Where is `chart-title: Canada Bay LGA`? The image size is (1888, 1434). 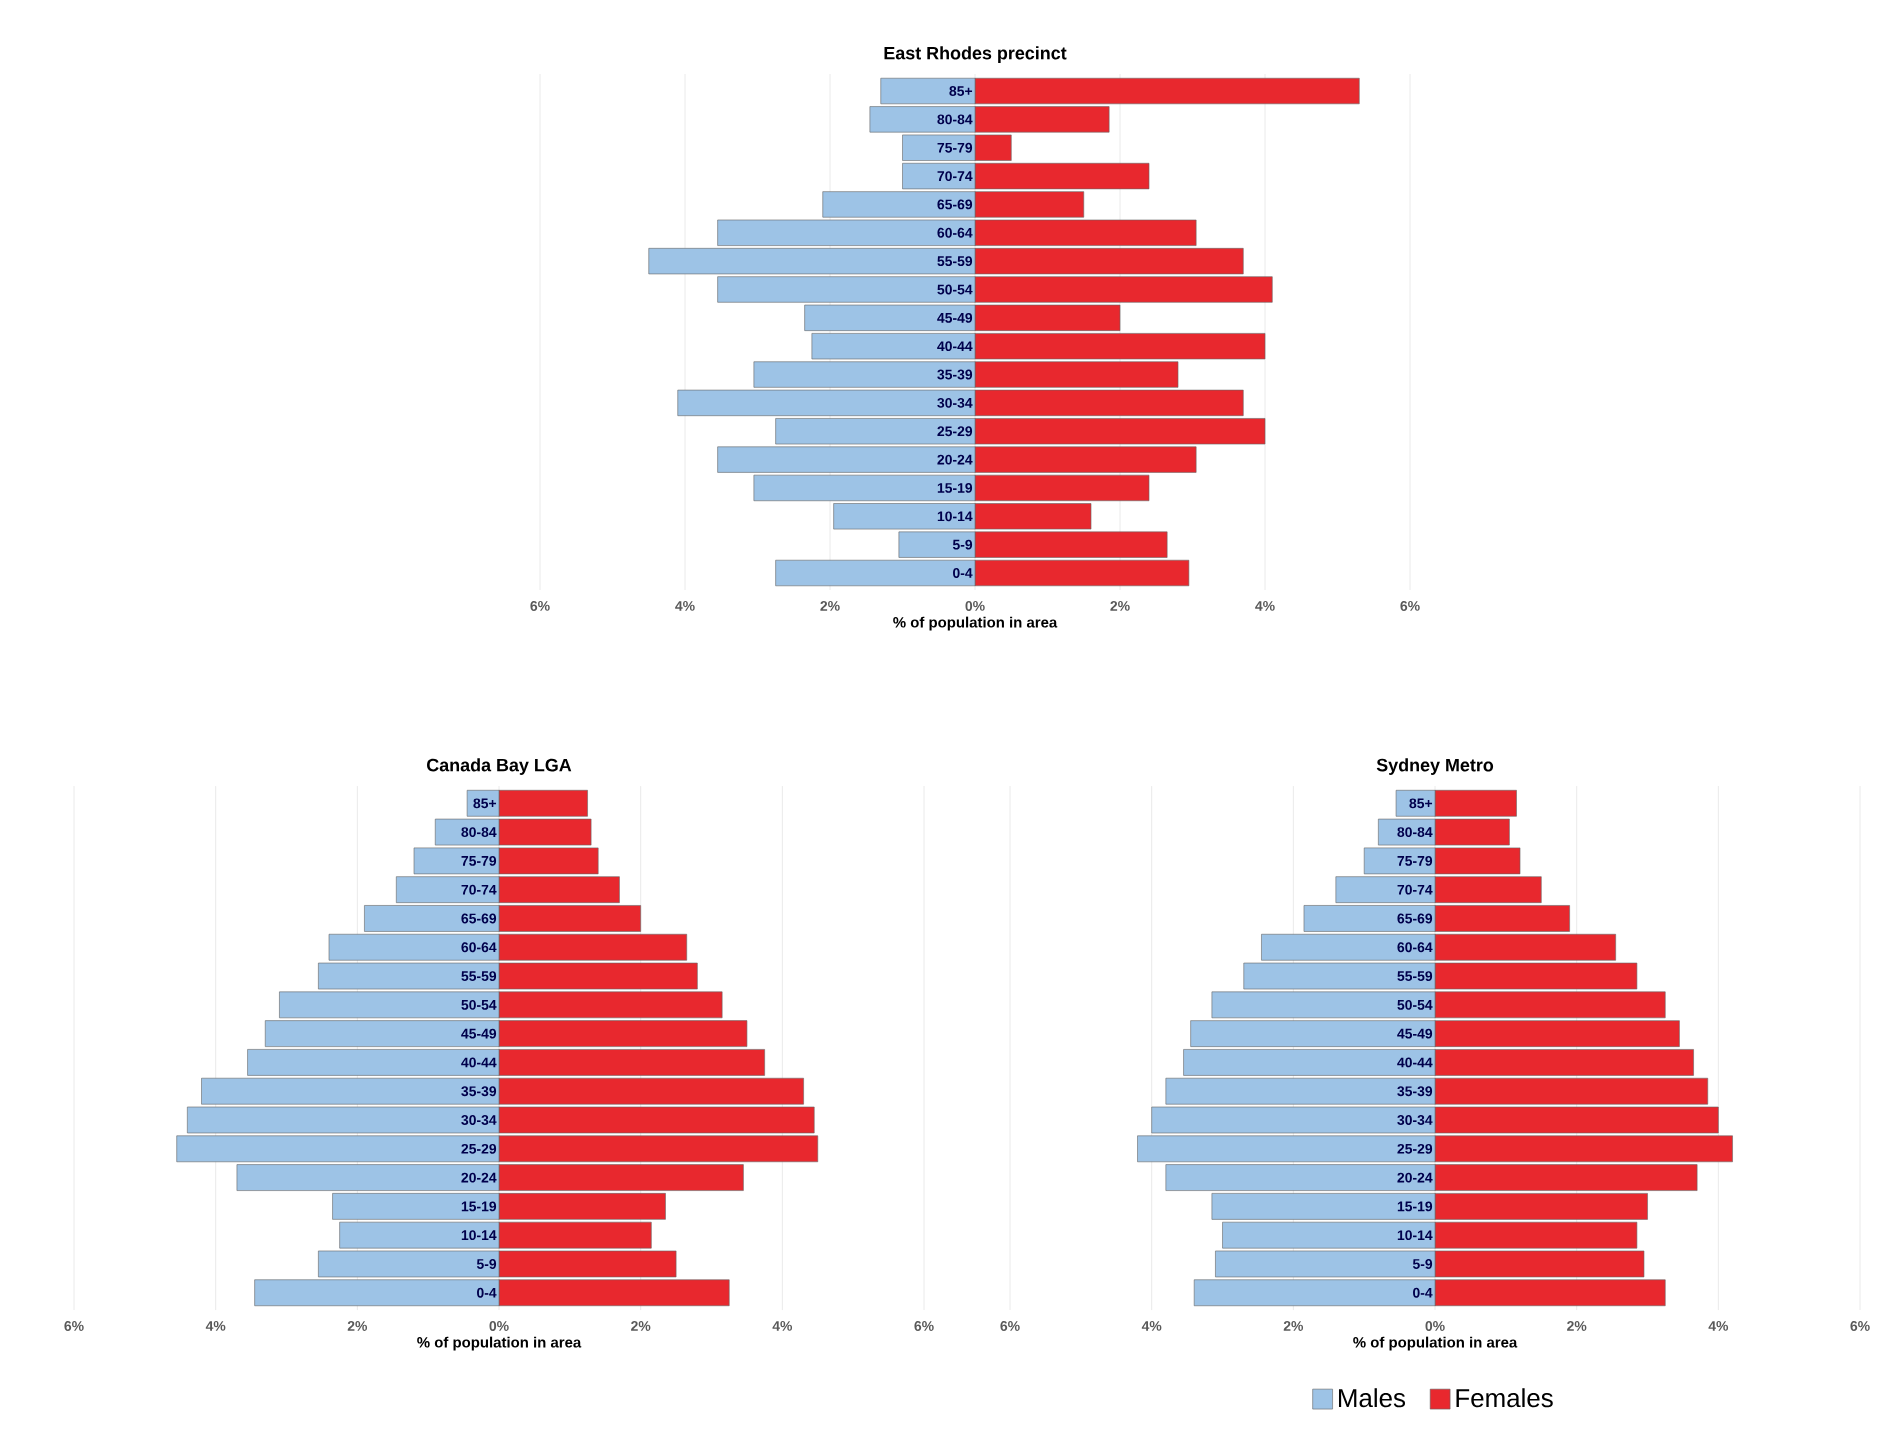
chart-title: Canada Bay LGA is located at coordinates (499, 766).